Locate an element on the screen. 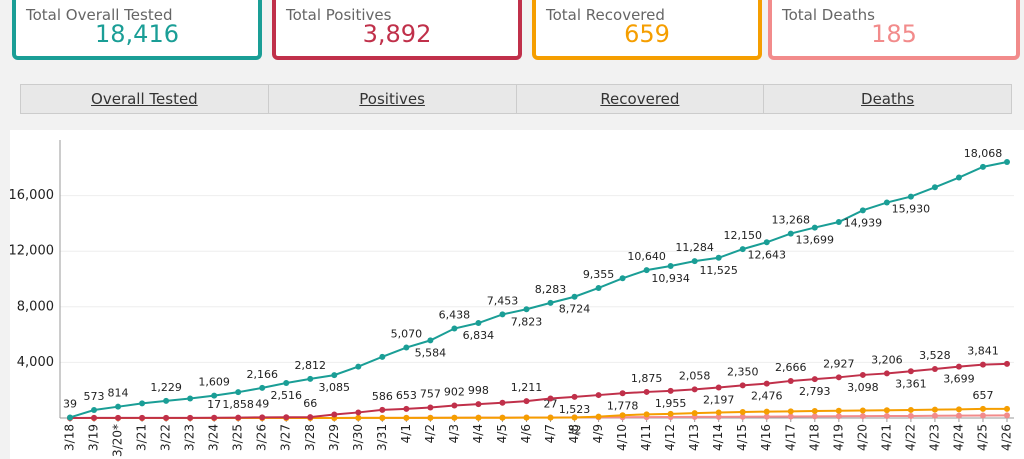  stat-card: Total Deaths 185 is located at coordinates (894, 30).